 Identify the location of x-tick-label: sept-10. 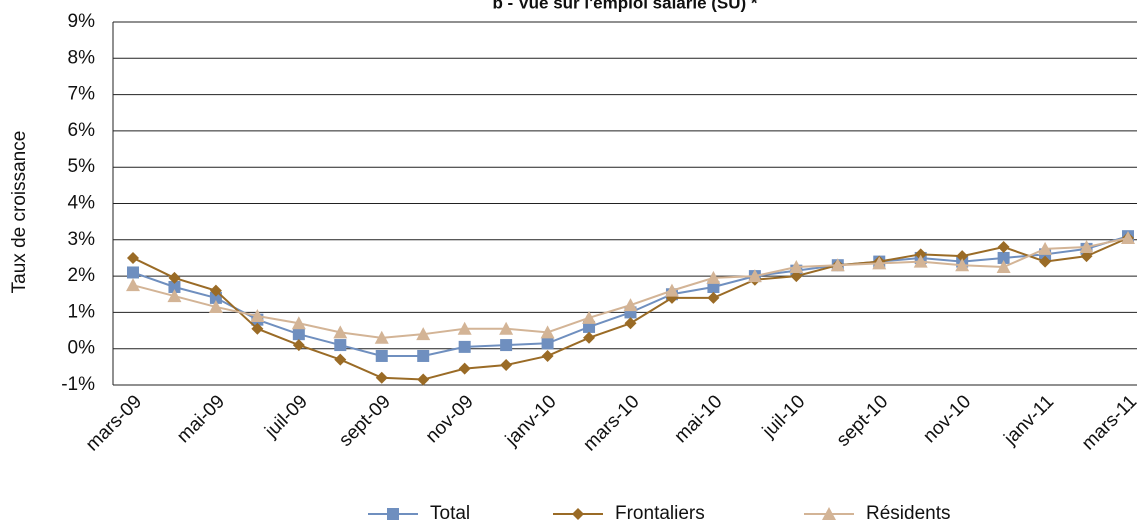
(863, 421).